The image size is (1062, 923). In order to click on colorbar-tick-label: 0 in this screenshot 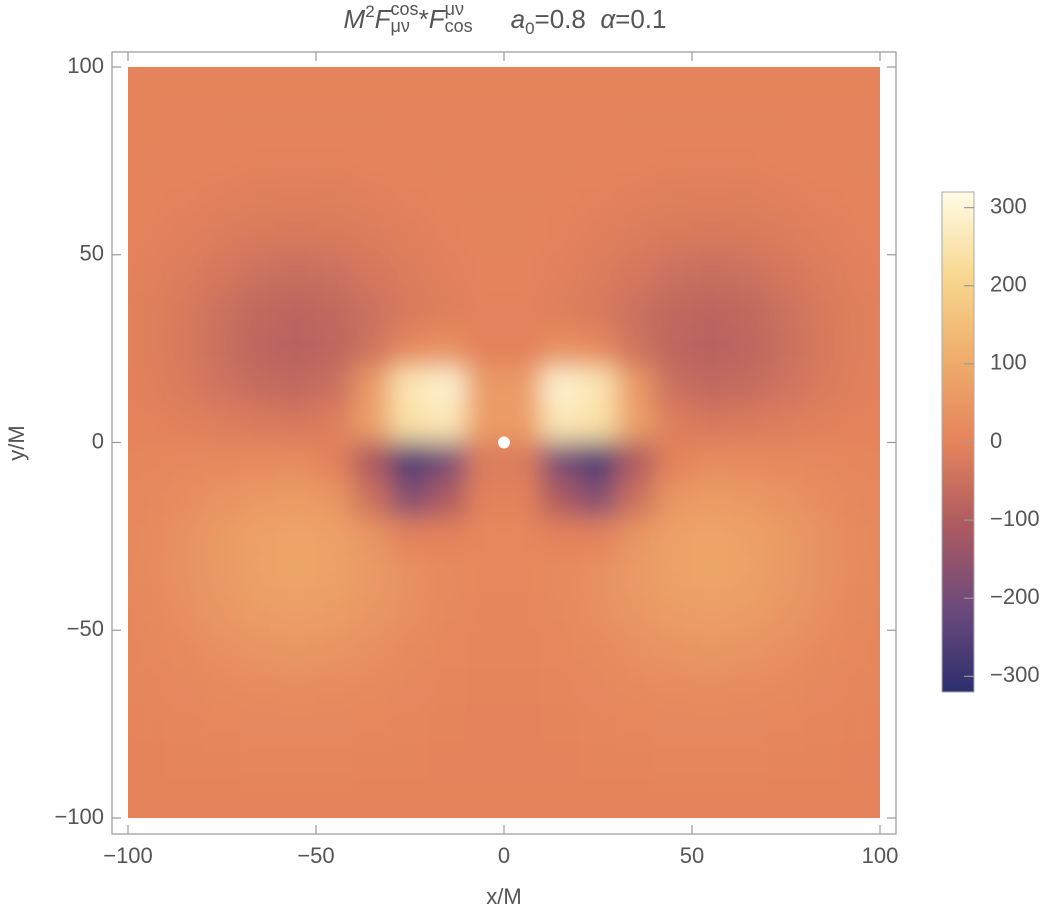, I will do `click(996, 440)`.